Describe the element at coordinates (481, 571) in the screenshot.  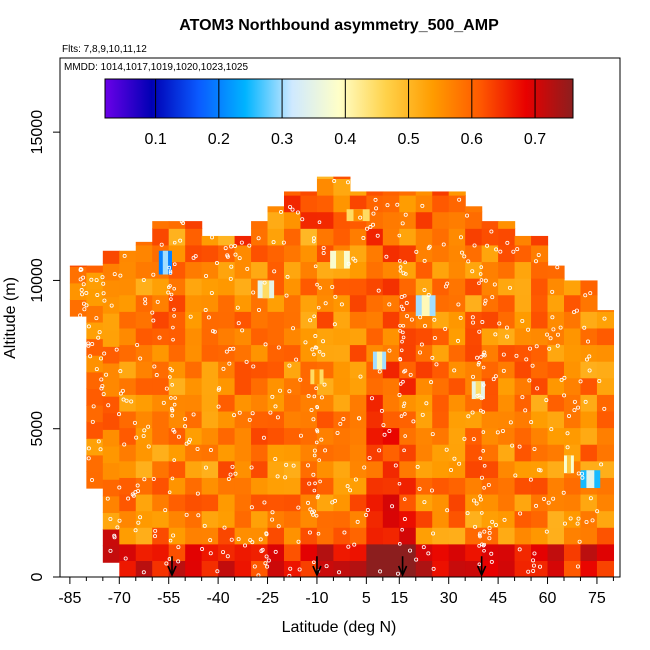
I see `profile-arrow-head` at that location.